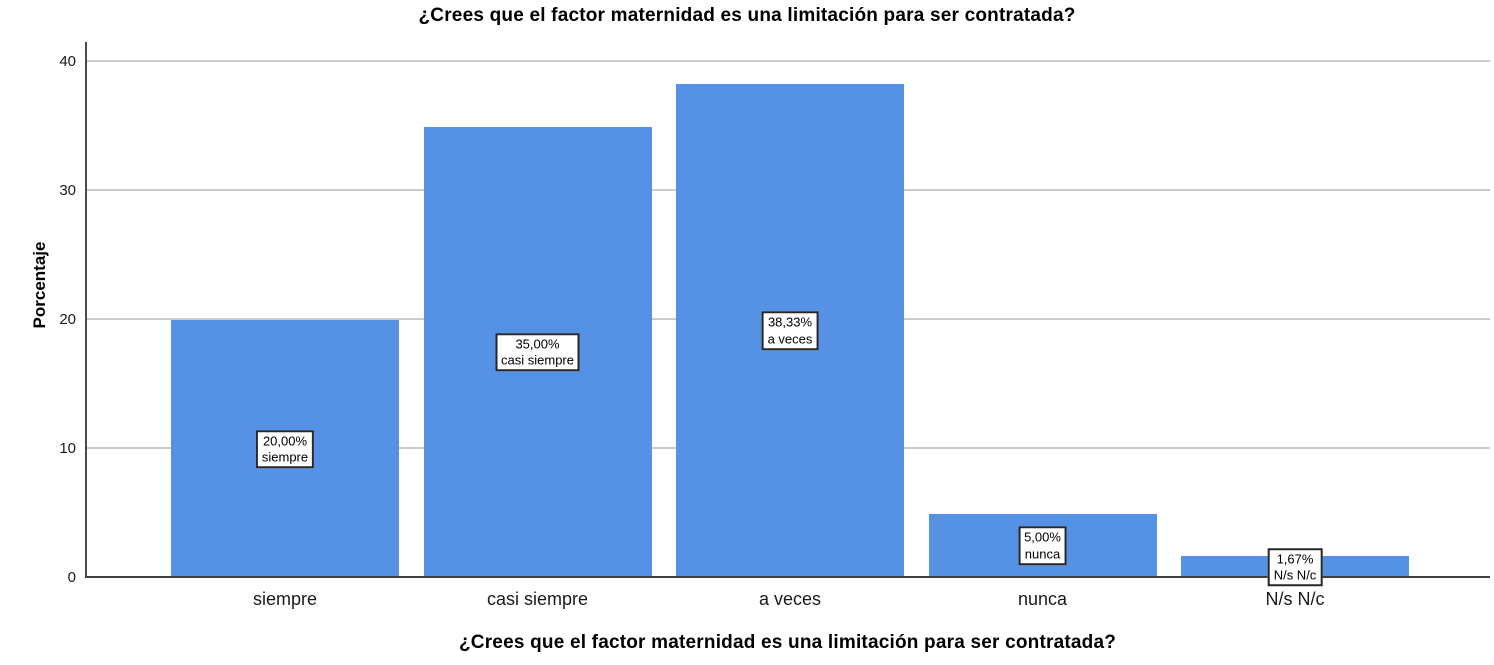 The height and width of the screenshot is (665, 1494). What do you see at coordinates (790, 599) in the screenshot?
I see `x-tick-label-a-veces: a veces` at bounding box center [790, 599].